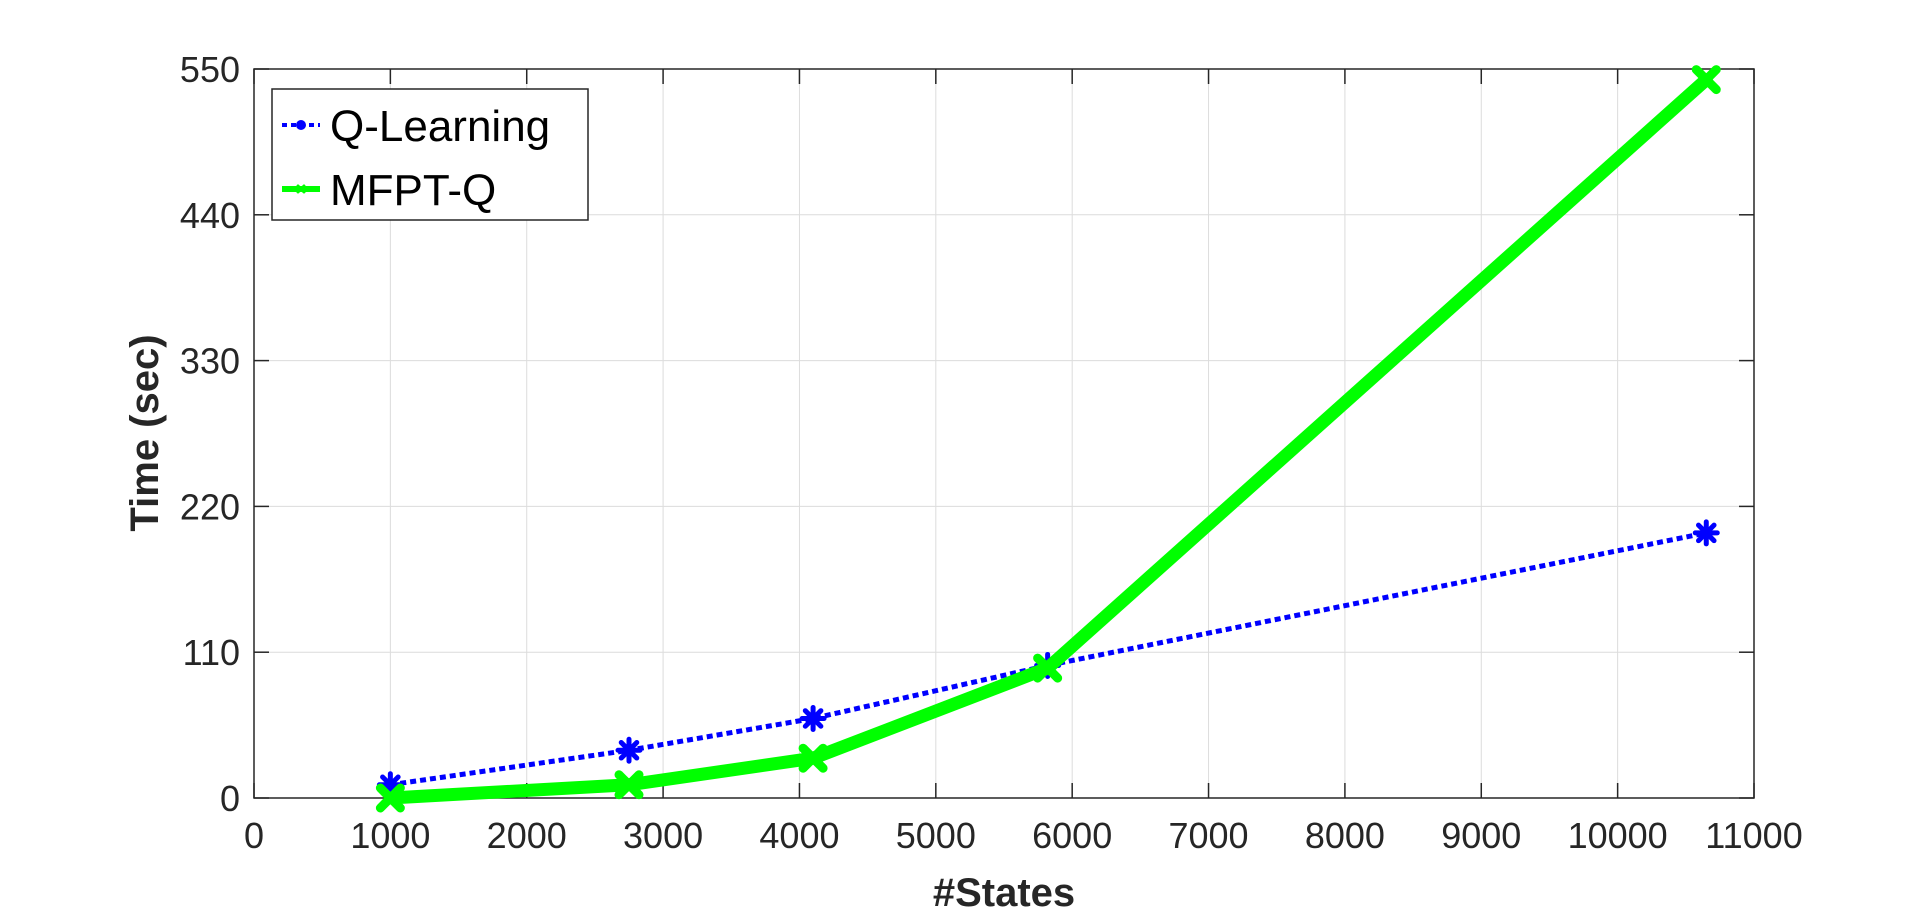  Describe the element at coordinates (254, 835) in the screenshot. I see `x-tick-label: 0` at that location.